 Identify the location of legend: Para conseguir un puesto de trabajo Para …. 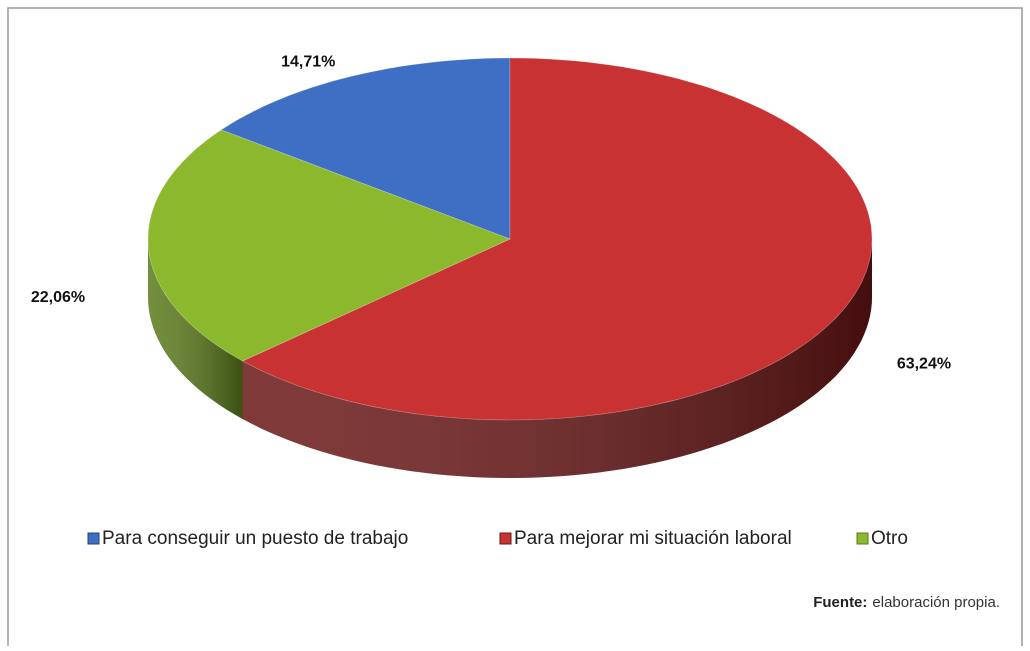
(497, 538).